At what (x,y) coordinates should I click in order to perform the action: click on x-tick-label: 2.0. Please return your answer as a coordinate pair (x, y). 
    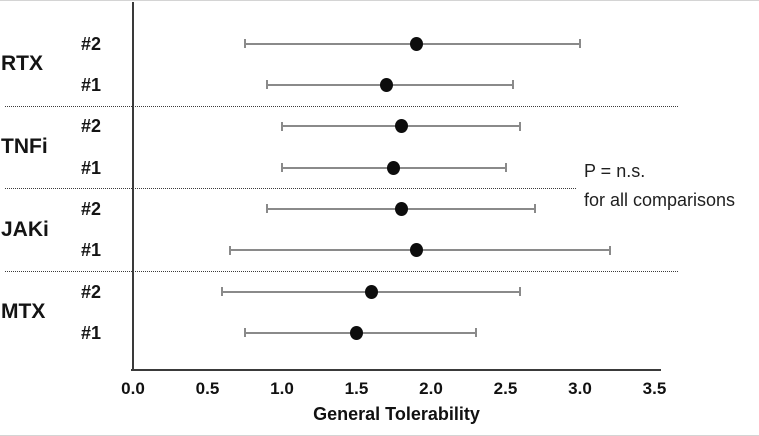
    Looking at the image, I should click on (431, 388).